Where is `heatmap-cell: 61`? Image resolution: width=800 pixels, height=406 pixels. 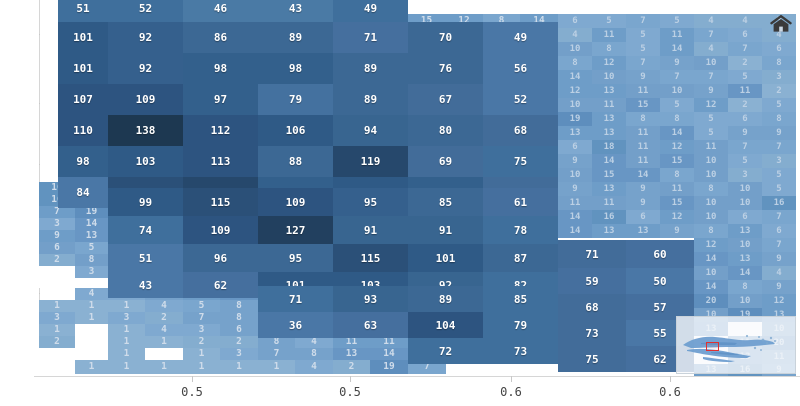
heatmap-cell: 61 is located at coordinates (520, 202).